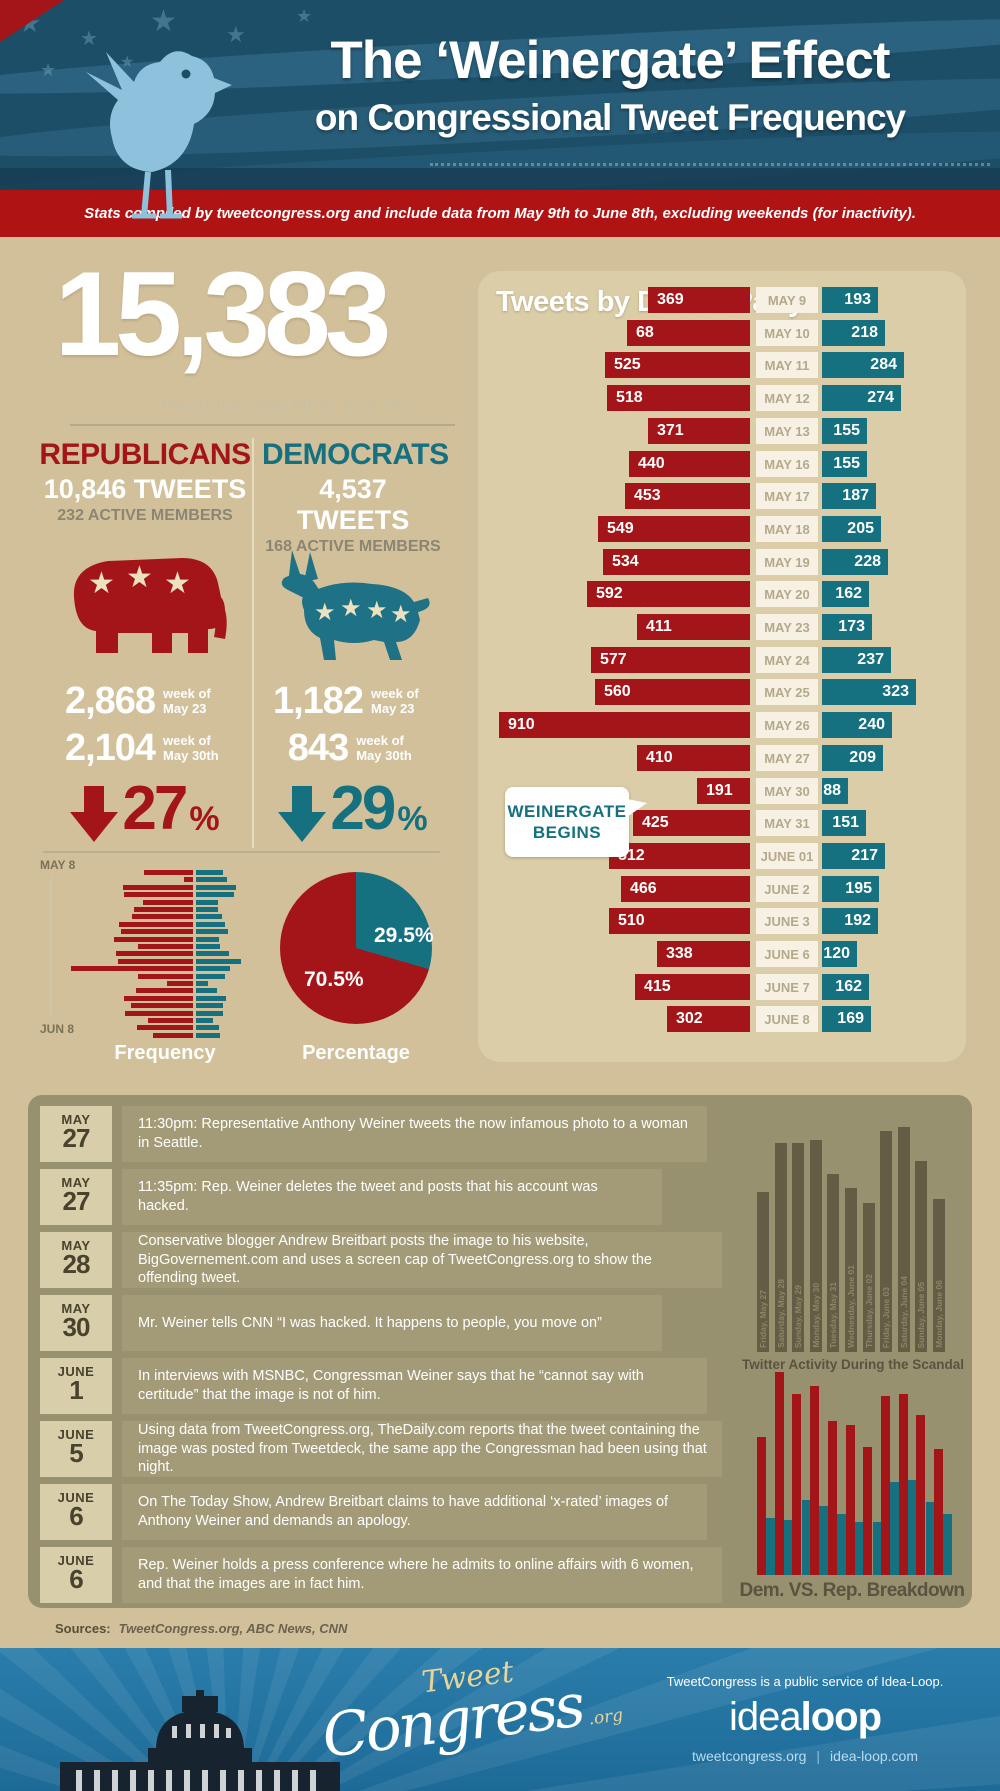 This screenshot has height=1791, width=1000. I want to click on date-label: MAY 16, so click(787, 464).